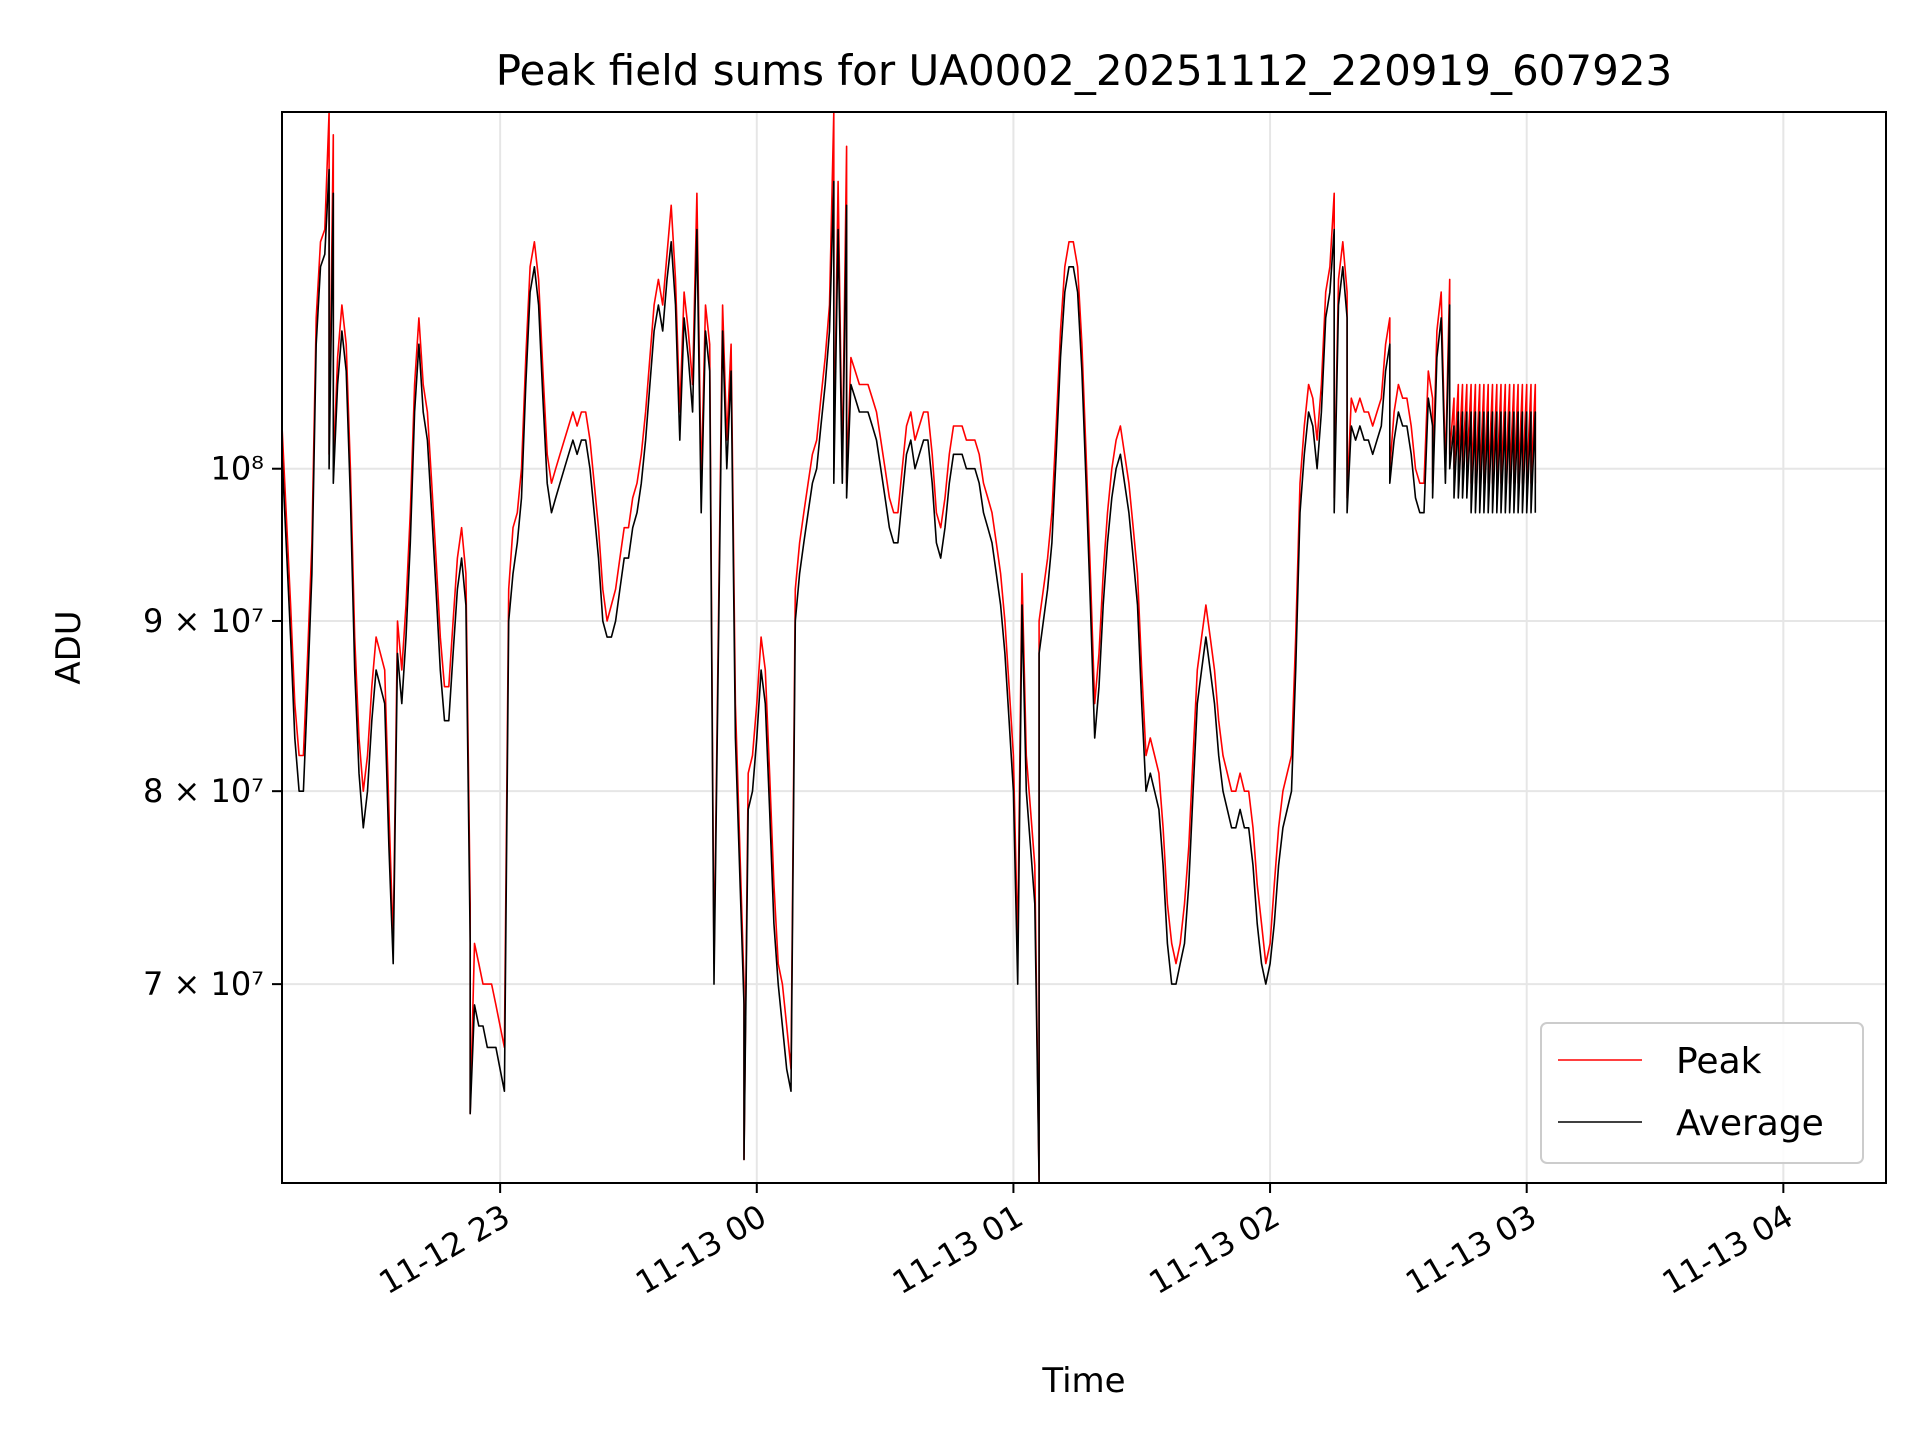 The image size is (1920, 1440). Describe the element at coordinates (203, 621) in the screenshot. I see `y-tick-label: 9 × 10⁷` at that location.